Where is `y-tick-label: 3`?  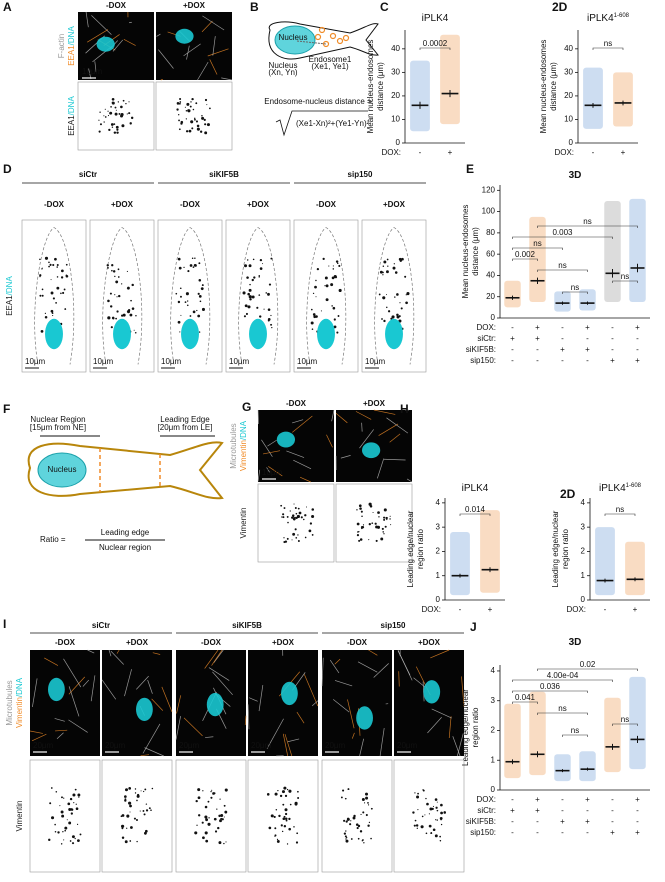
y-tick-label: 3 is located at coordinates (583, 526).